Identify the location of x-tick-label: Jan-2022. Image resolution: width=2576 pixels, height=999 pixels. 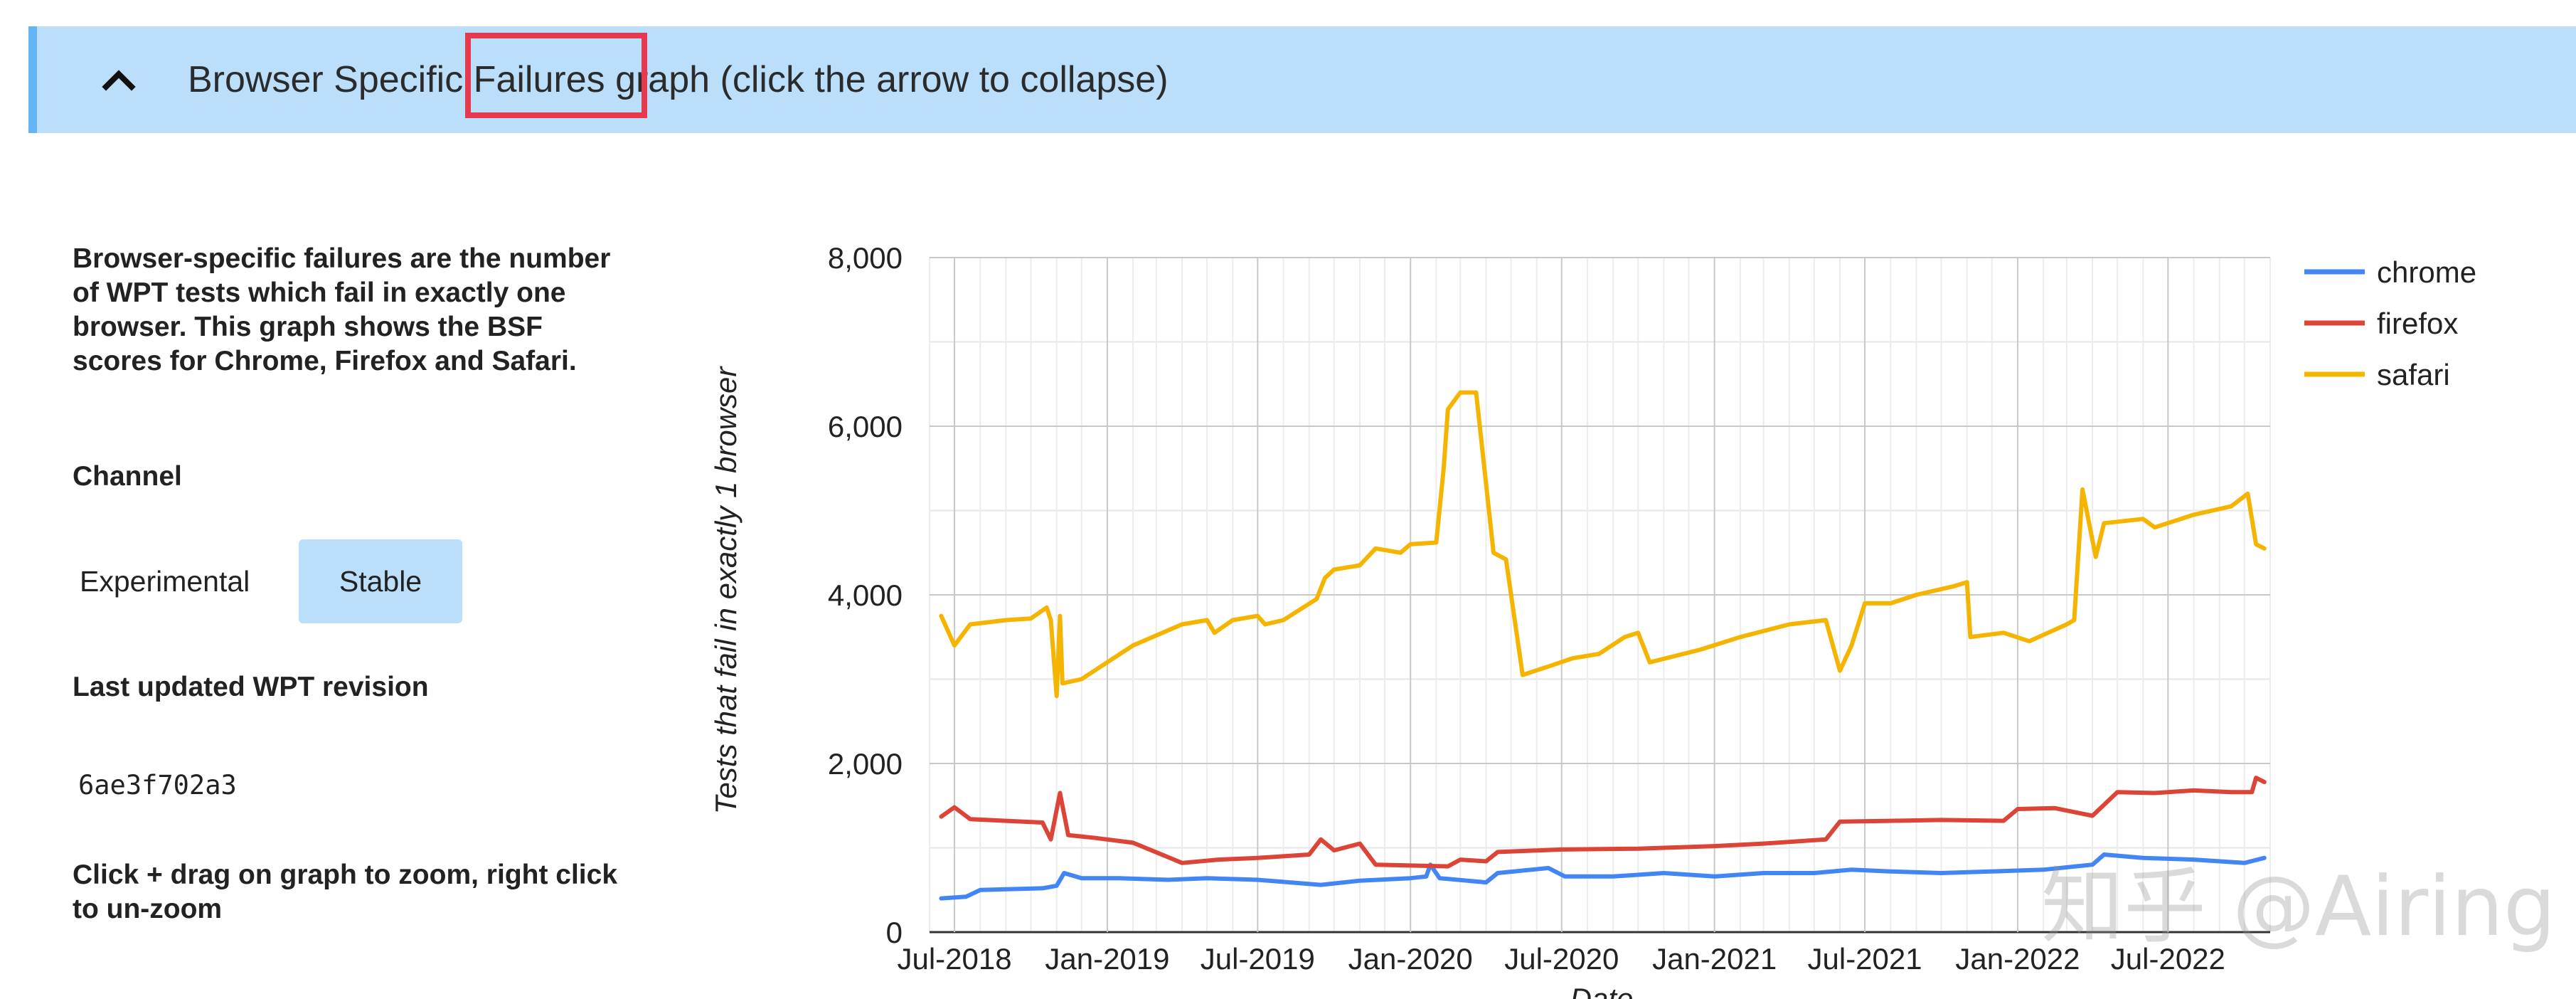
(2017, 959).